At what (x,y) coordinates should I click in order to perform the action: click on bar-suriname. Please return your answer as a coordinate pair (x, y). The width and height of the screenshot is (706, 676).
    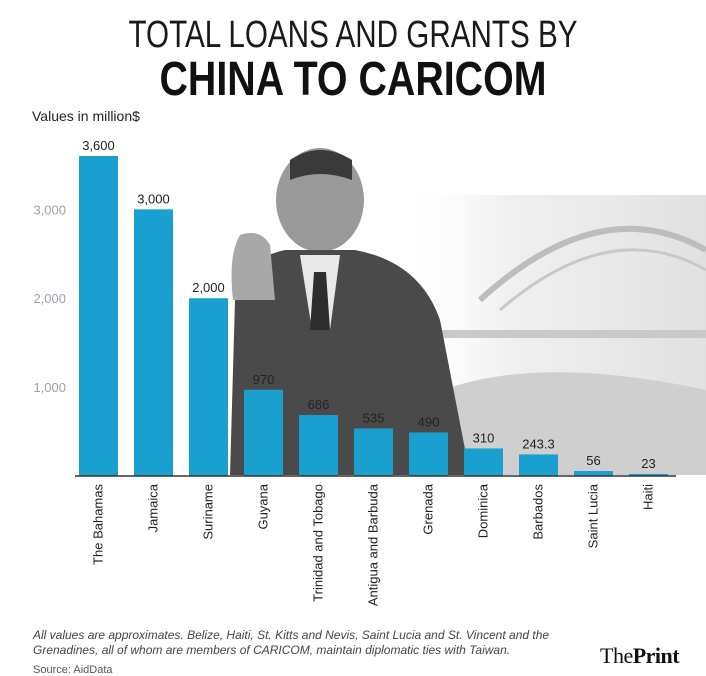
    Looking at the image, I should click on (208, 387).